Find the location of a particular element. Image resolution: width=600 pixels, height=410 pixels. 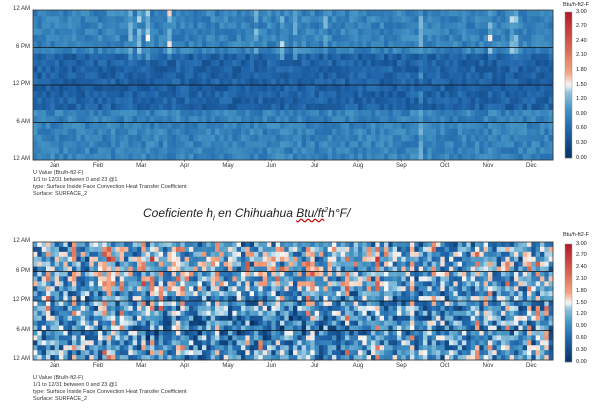

y-tick-label: 6 PM is located at coordinates (22, 46).